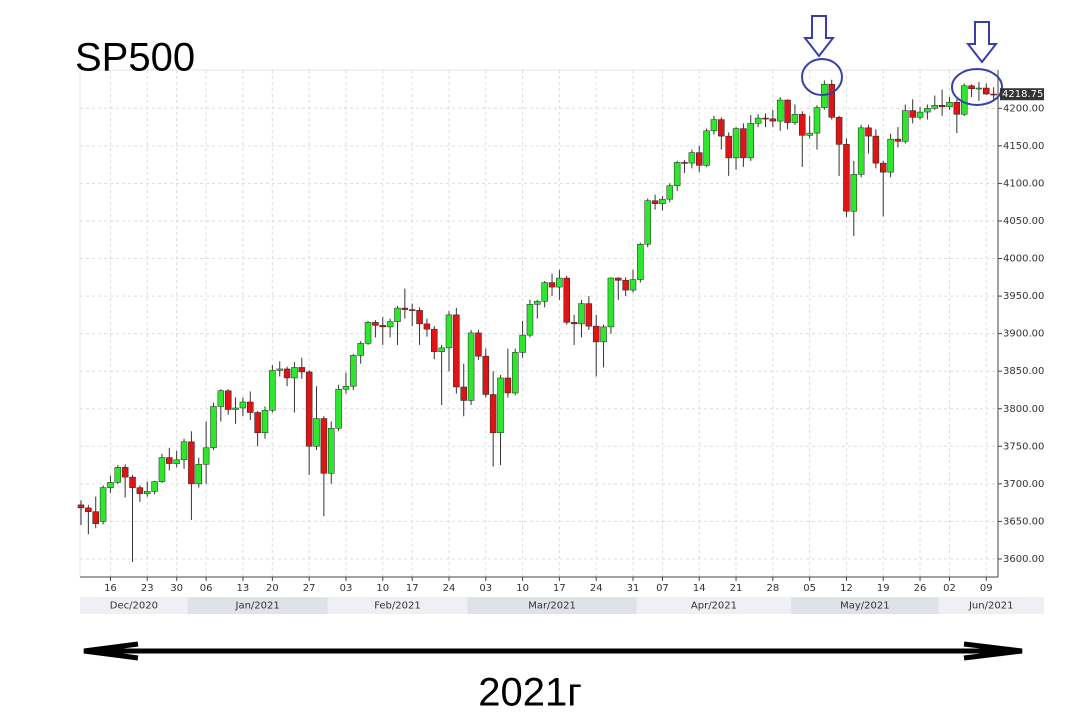 This screenshot has height=723, width=1084. I want to click on x-tick-label: 31, so click(633, 588).